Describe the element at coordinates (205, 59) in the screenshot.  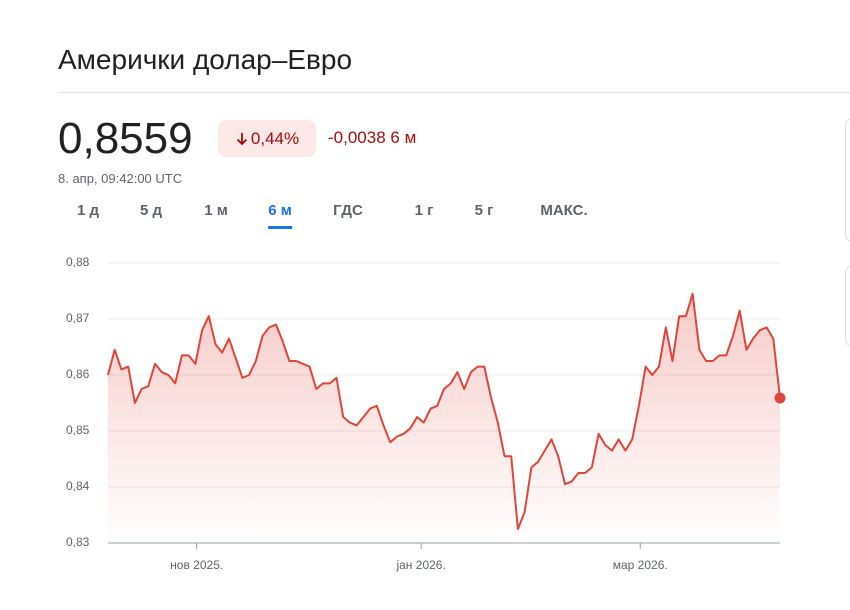
I see `page-title: Амерички долар–Евро` at that location.